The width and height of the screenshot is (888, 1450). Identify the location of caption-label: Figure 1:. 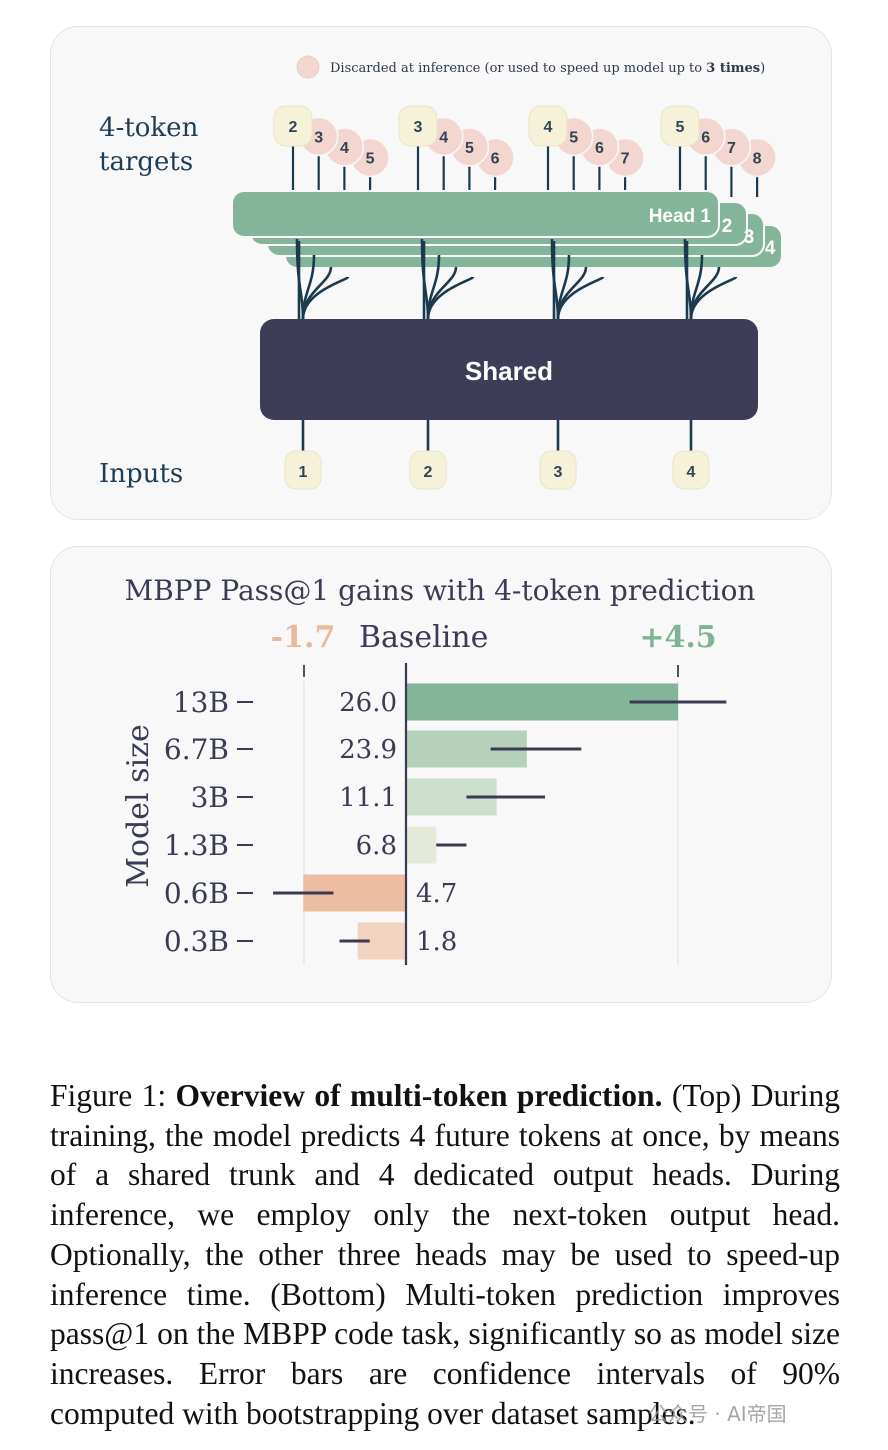
(113, 1095).